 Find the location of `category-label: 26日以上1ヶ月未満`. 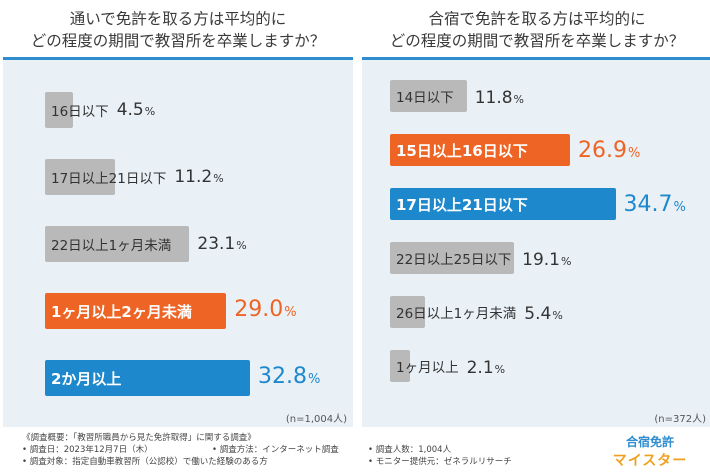

category-label: 26日以上1ヶ月未満 is located at coordinates (456, 314).